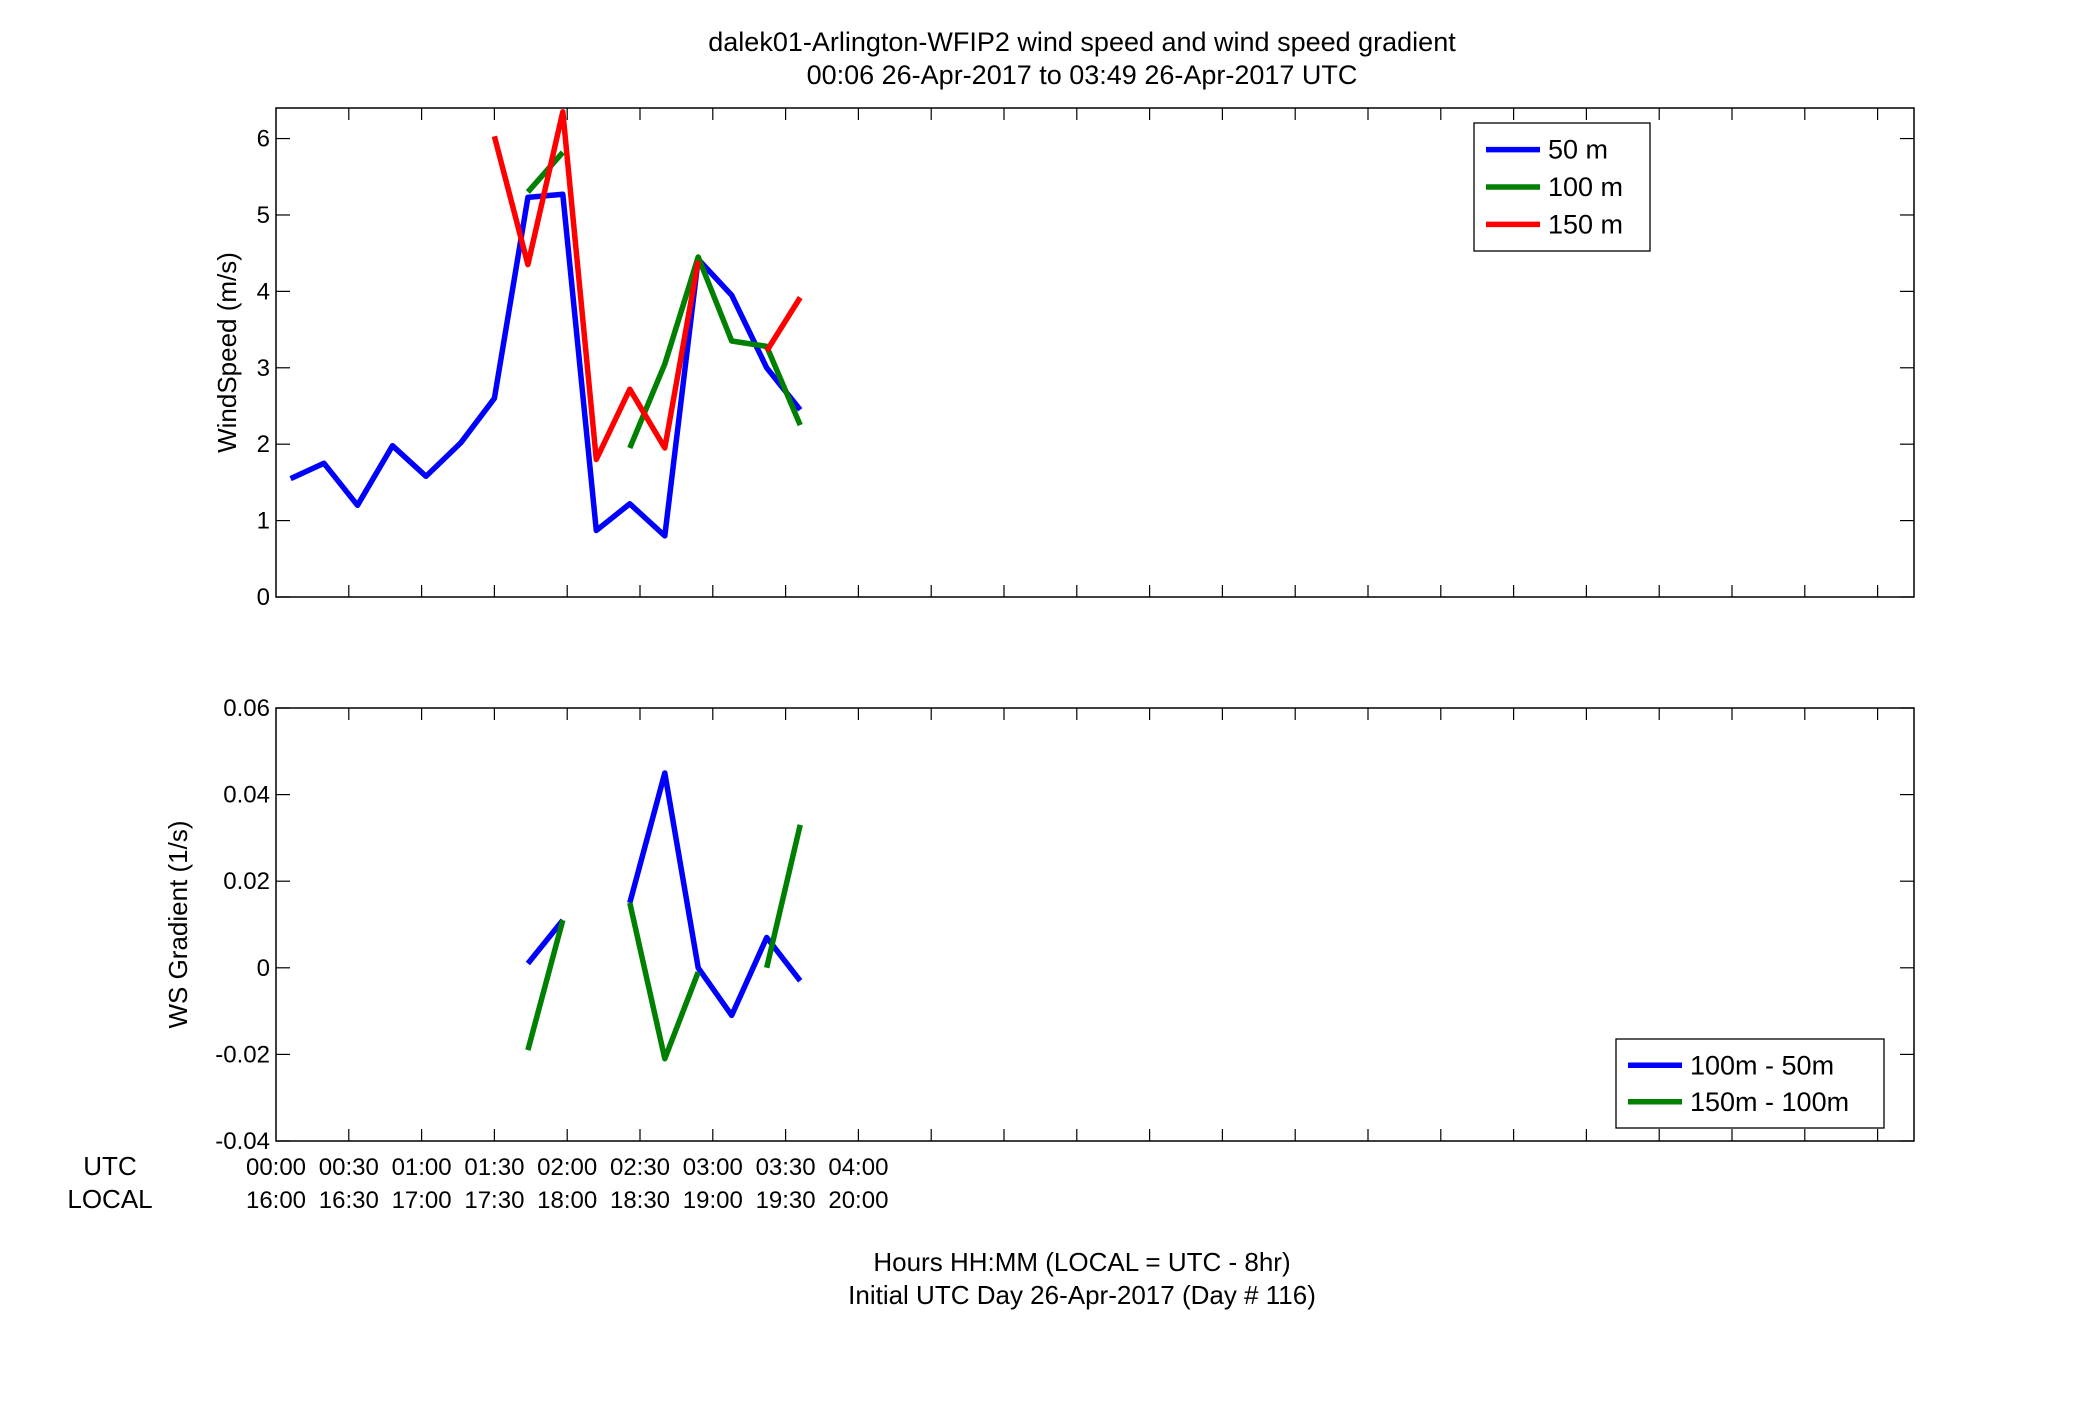 The width and height of the screenshot is (2098, 1425). I want to click on y-tick-label: -0.04, so click(242, 1141).